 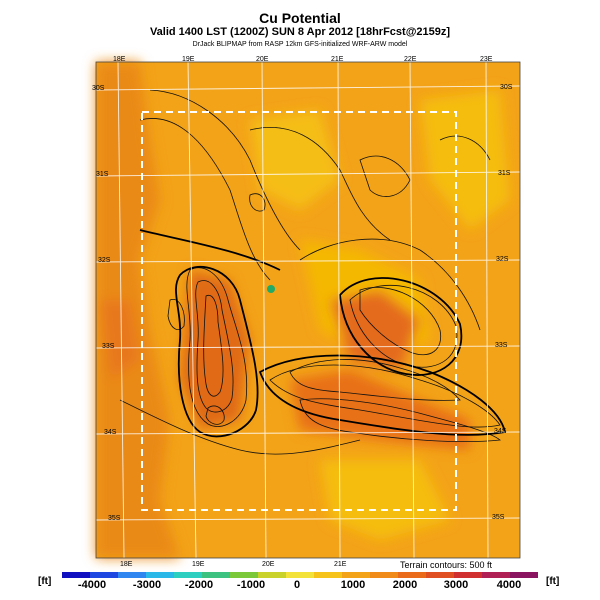 What do you see at coordinates (126, 564) in the screenshot?
I see `lon-label-bottom-18: 18E` at bounding box center [126, 564].